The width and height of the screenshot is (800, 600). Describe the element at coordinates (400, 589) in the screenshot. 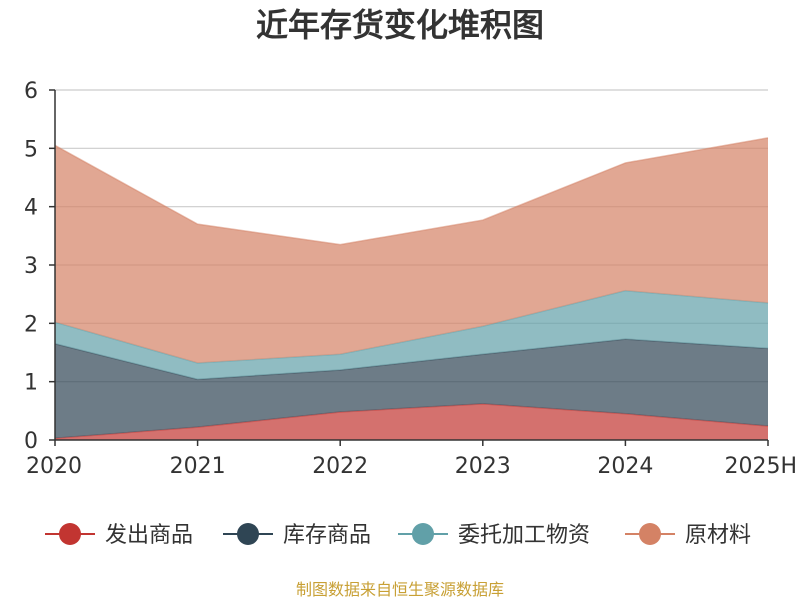

I see `source-footer: 制图数据来自恒生聚源数据库` at that location.